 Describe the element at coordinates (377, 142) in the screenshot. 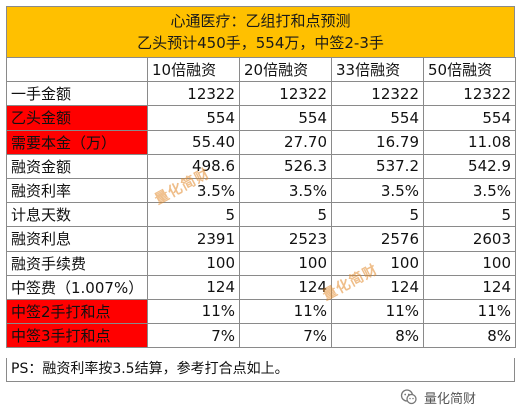

I see `value-cell: 16.79` at that location.